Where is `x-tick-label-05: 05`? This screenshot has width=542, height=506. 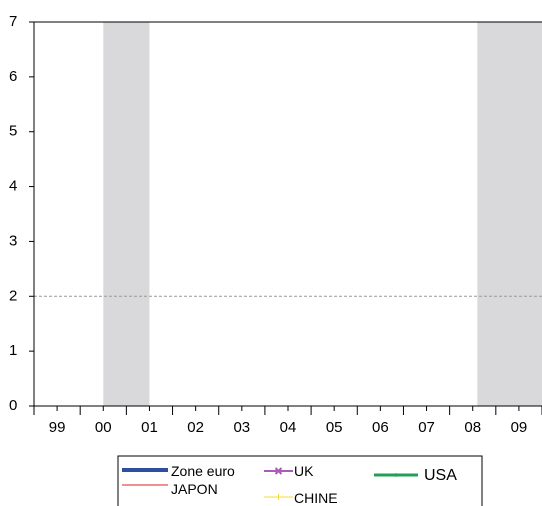 x-tick-label-05: 05 is located at coordinates (334, 427).